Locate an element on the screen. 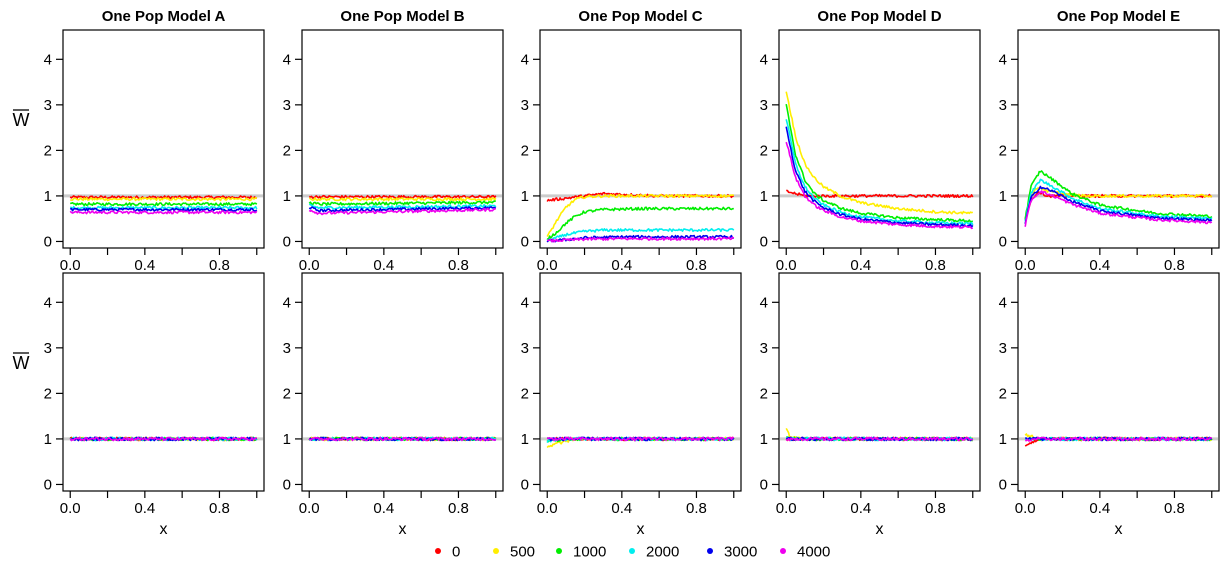  panel-title: One Pop Model A is located at coordinates (164, 16).